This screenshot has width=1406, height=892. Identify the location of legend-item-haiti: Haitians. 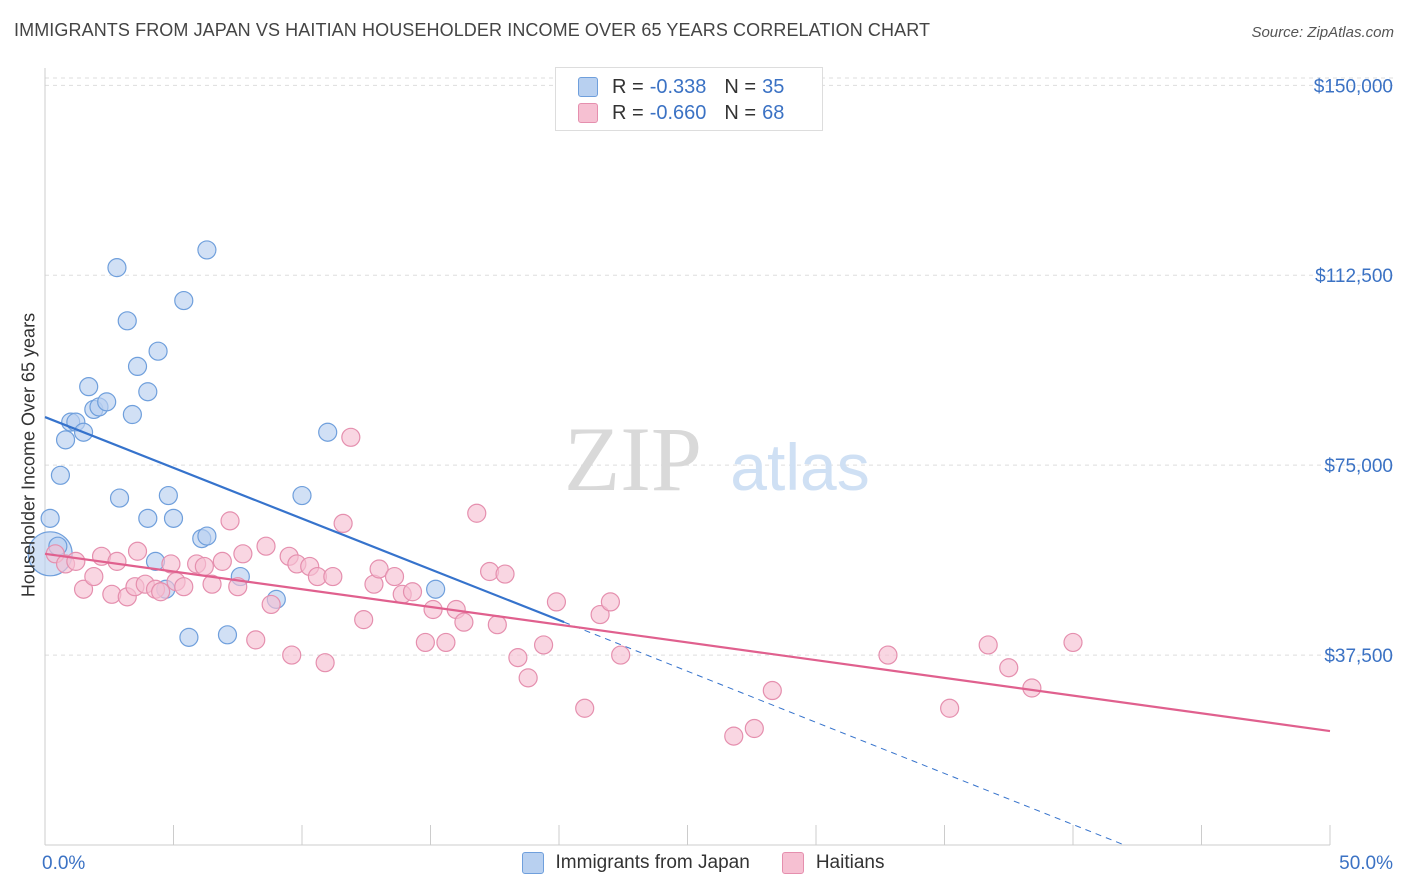
(833, 863).